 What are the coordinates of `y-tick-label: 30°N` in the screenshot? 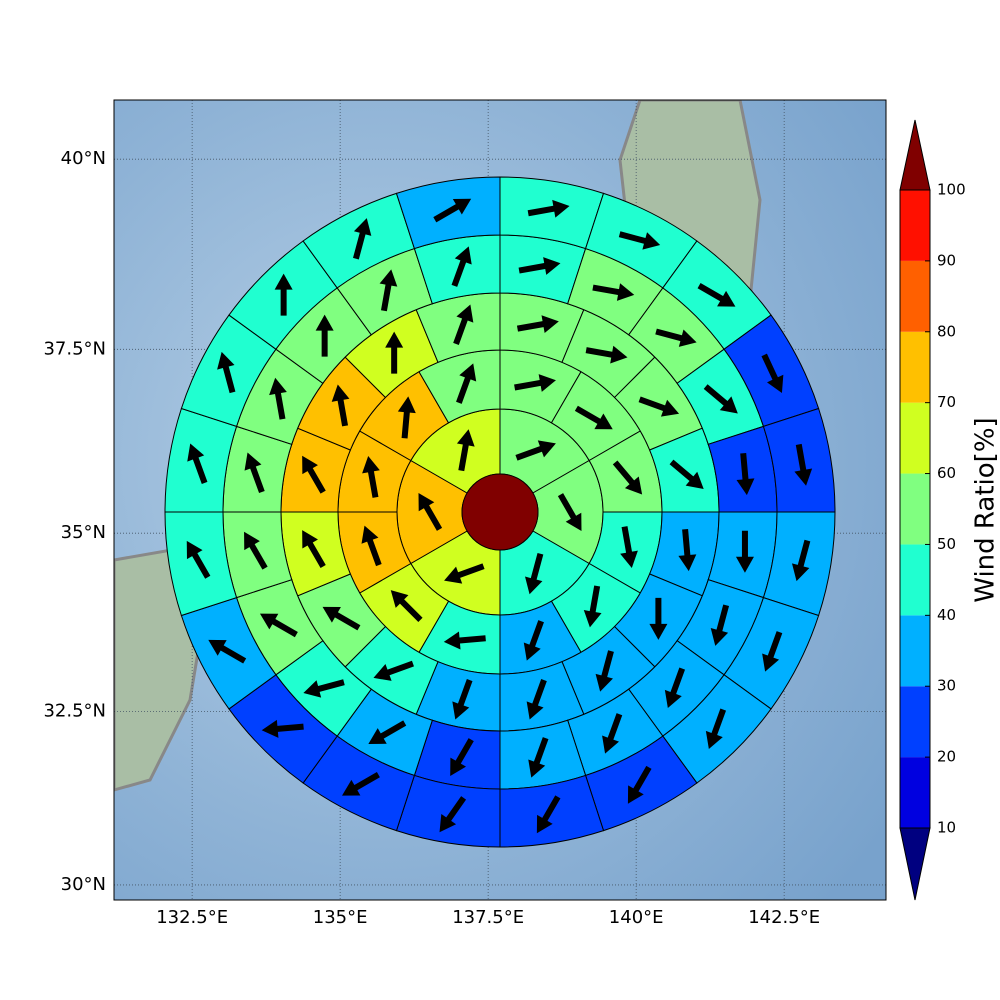 It's located at (83, 884).